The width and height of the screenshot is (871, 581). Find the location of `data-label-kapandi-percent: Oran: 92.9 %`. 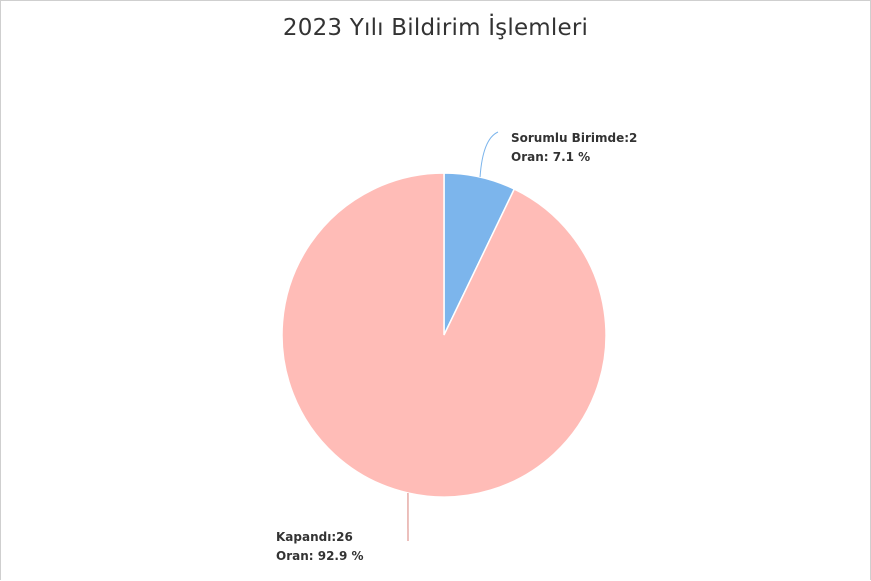

data-label-kapandi-percent: Oran: 92.9 % is located at coordinates (320, 556).